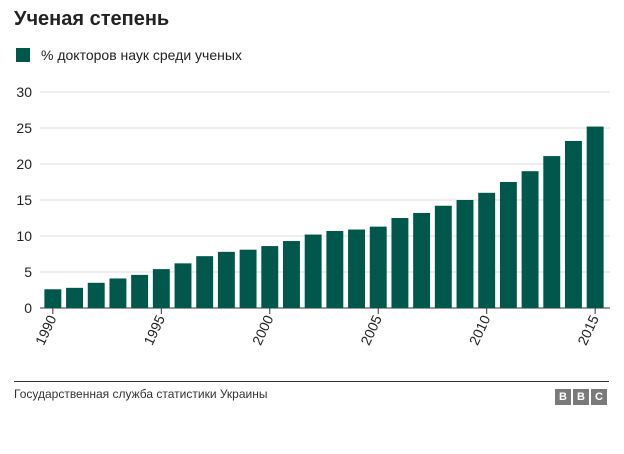  What do you see at coordinates (291, 274) in the screenshot?
I see `bar-2001` at bounding box center [291, 274].